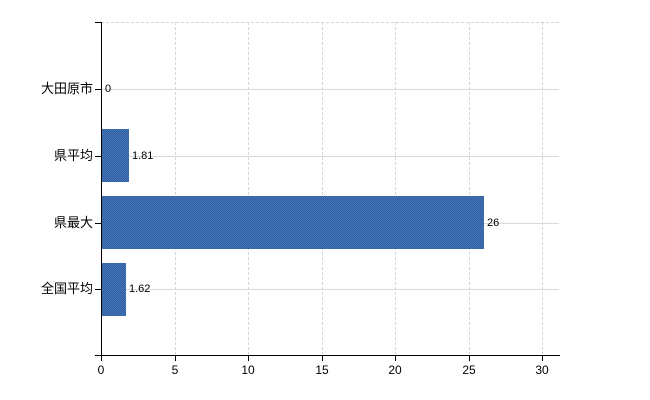 This screenshot has height=400, width=650. Describe the element at coordinates (101, 188) in the screenshot. I see `y-axis-line` at that location.